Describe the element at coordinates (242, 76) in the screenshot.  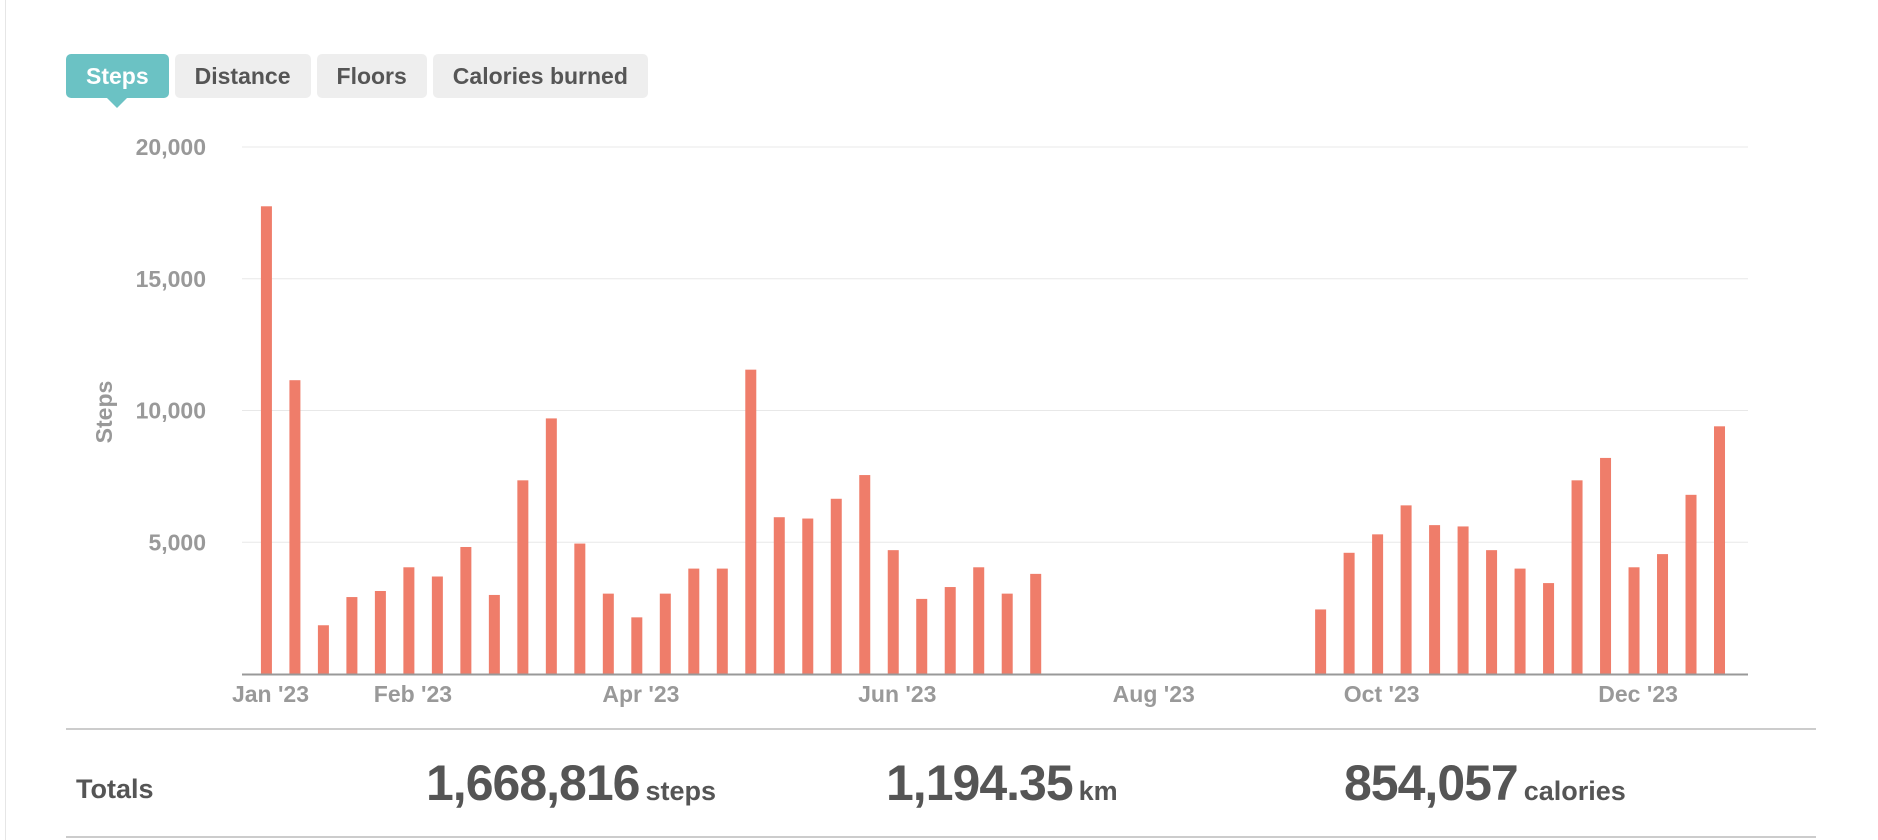
I see `tab-distance: Distance` at that location.